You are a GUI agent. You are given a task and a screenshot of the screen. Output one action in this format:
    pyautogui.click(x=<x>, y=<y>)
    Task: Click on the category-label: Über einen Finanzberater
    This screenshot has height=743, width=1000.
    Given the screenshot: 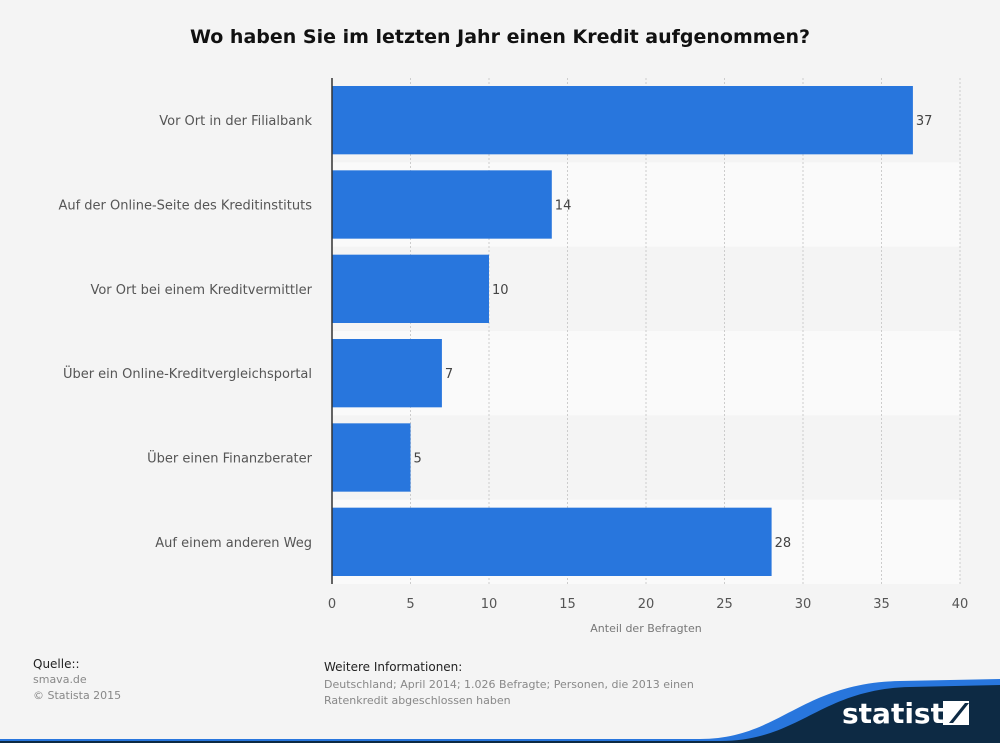 What is the action you would take?
    pyautogui.click(x=230, y=458)
    